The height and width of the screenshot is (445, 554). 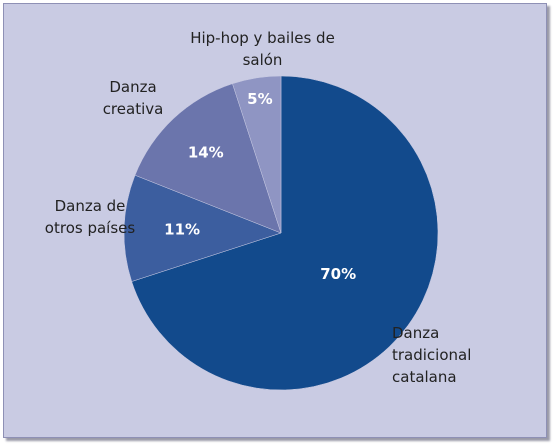 I want to click on slice-label: Hip-hop y bailes de salón, so click(x=262, y=49).